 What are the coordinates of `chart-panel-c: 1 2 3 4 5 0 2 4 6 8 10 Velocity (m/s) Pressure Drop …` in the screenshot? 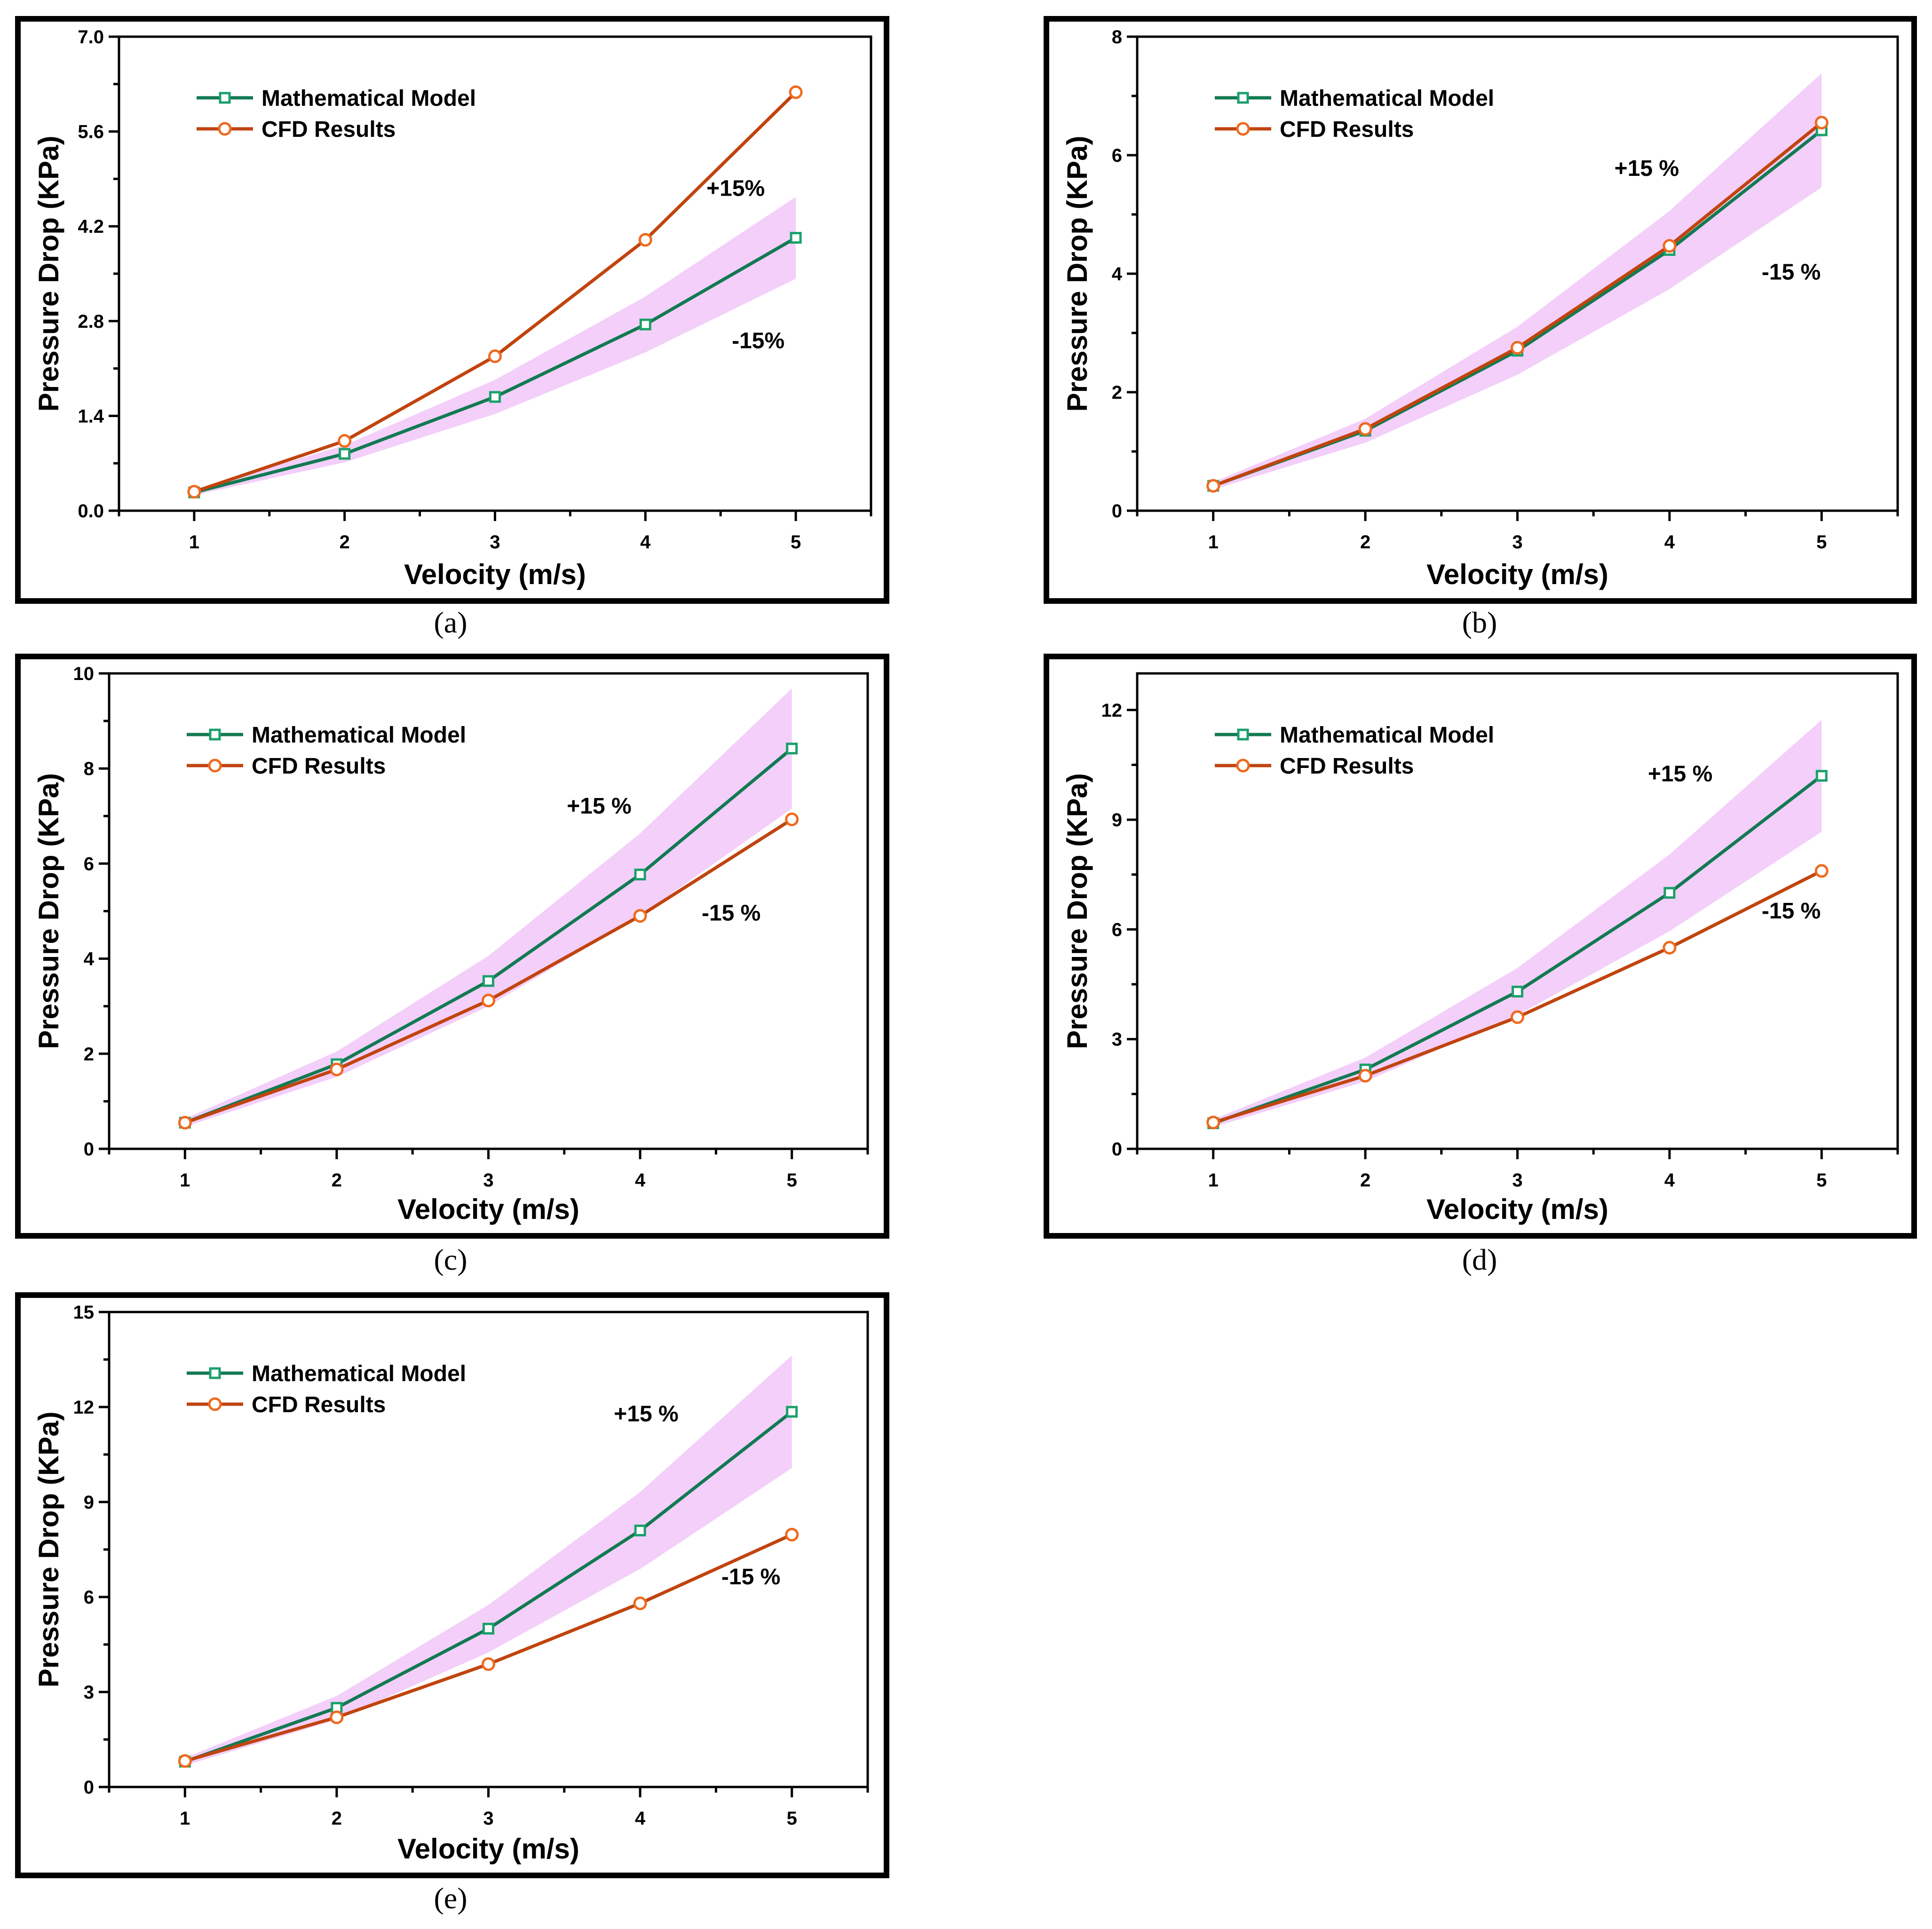 It's located at (452, 965).